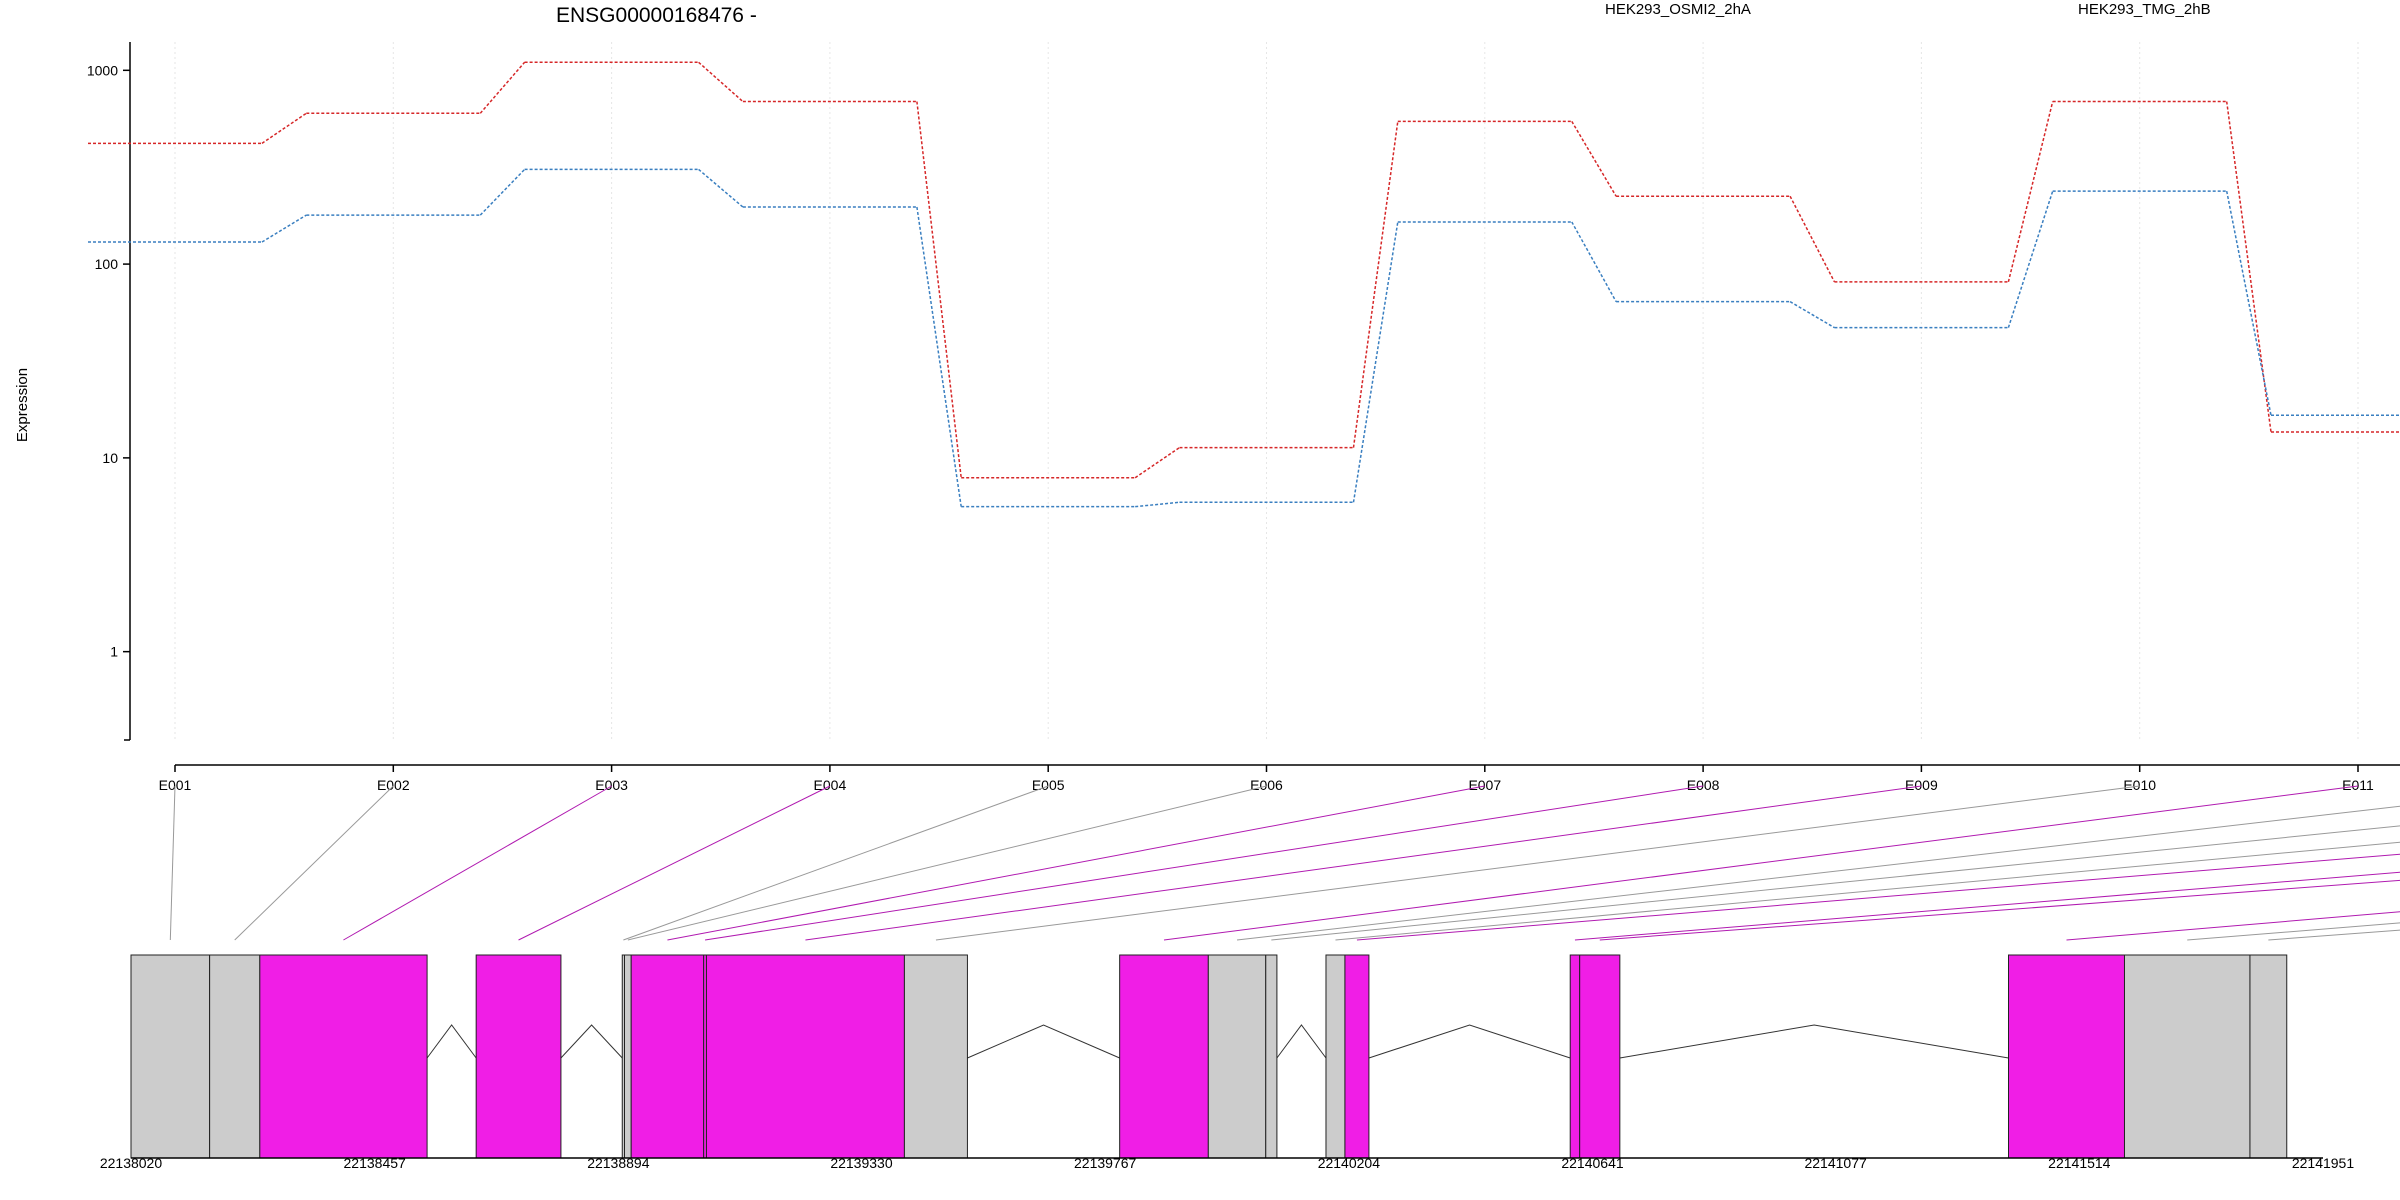  I want to click on coordinate-tick-label: 22141951, so click(2323, 1163).